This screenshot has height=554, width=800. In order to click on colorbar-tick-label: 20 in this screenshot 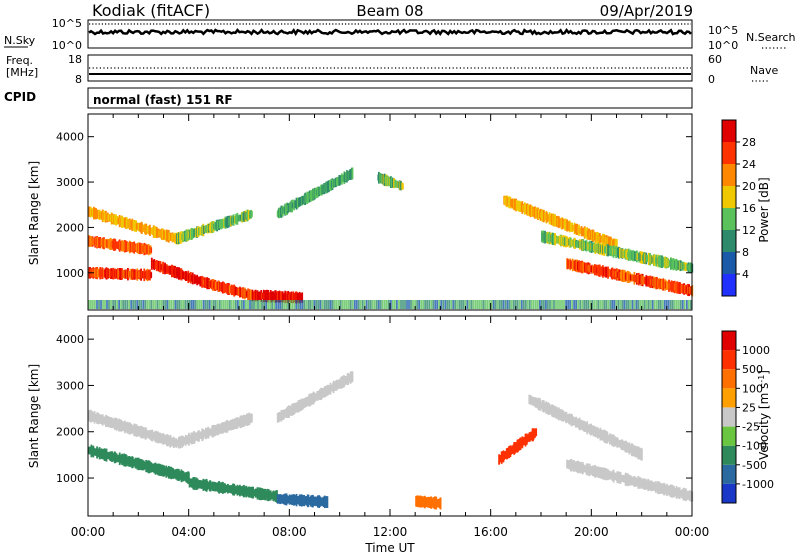, I will do `click(749, 186)`.